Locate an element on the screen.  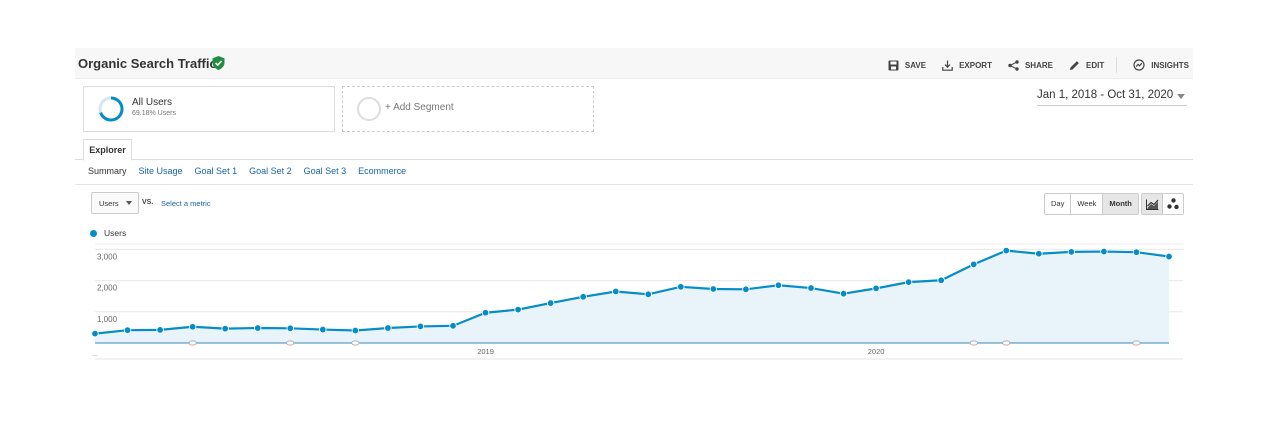
save-icon is located at coordinates (893, 65).